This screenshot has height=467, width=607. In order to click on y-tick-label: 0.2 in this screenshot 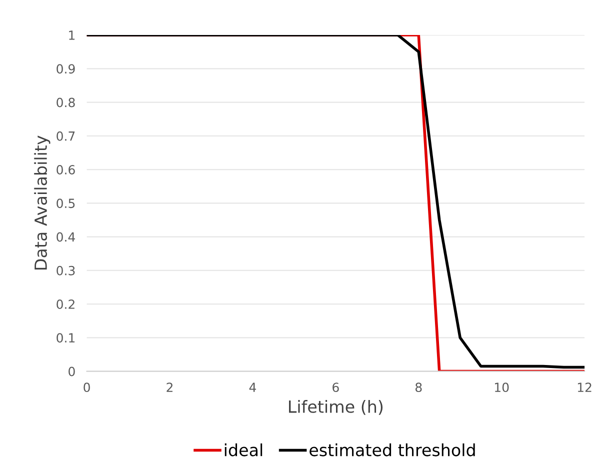, I will do `click(65, 304)`.